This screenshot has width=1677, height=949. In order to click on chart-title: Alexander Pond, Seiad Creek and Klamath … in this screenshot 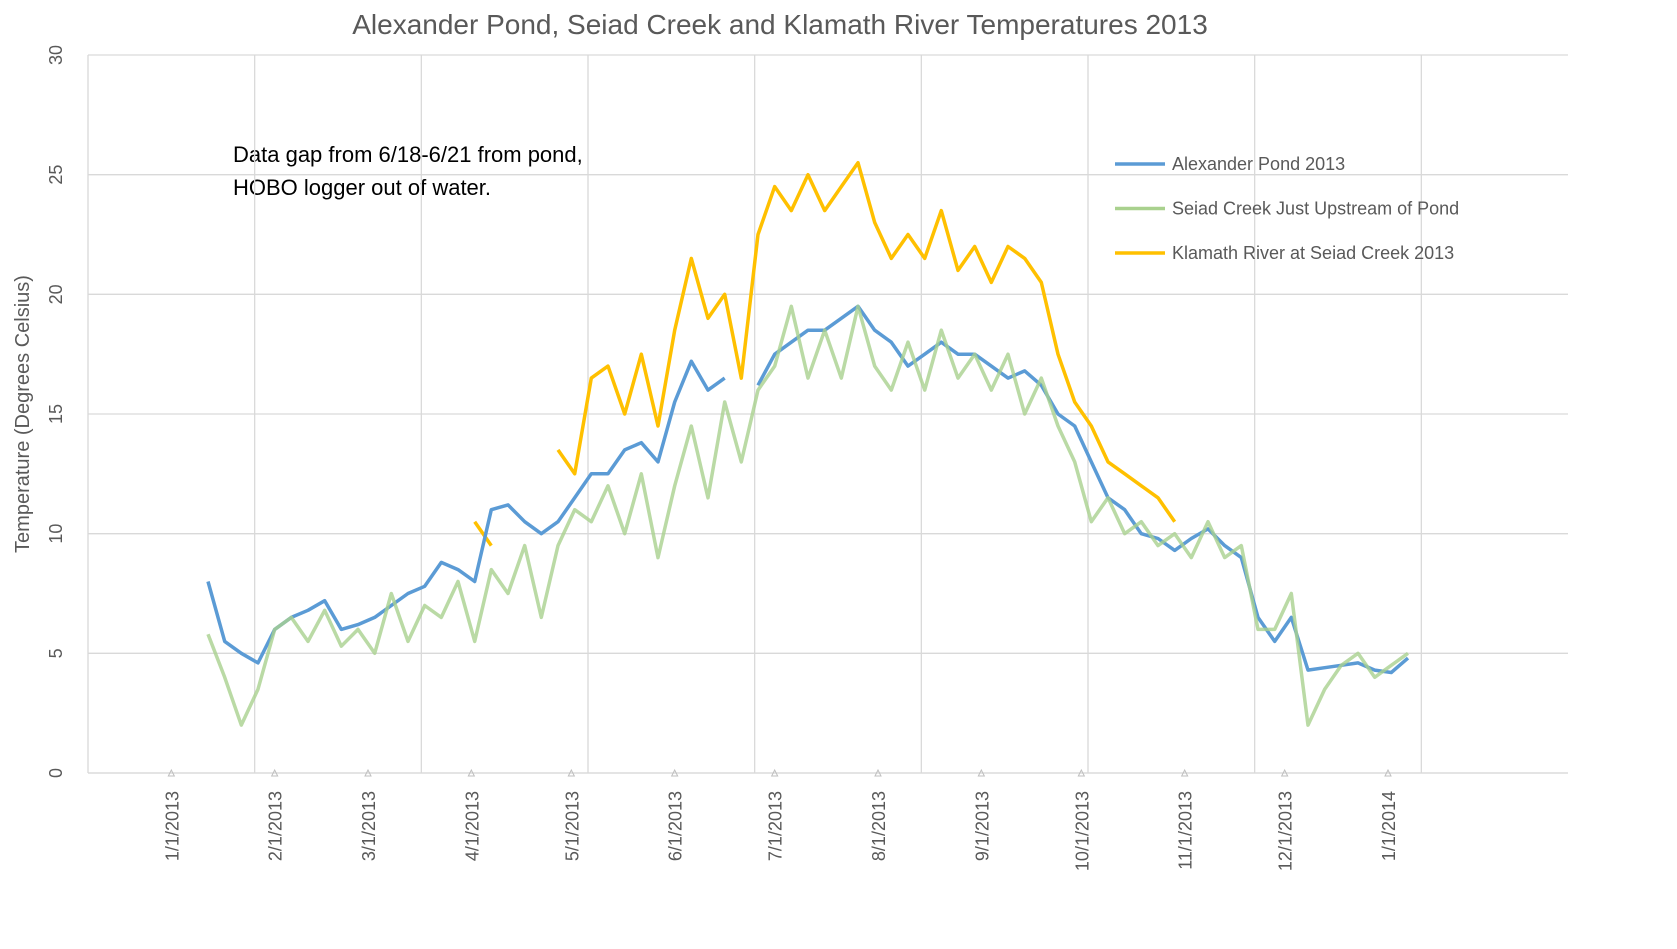, I will do `click(780, 24)`.